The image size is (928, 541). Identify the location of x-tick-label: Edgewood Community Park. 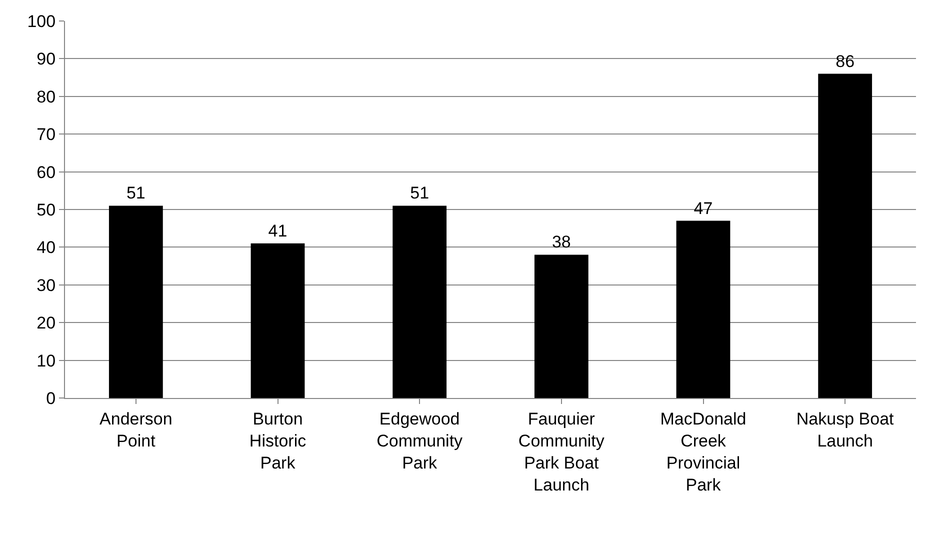
(420, 441).